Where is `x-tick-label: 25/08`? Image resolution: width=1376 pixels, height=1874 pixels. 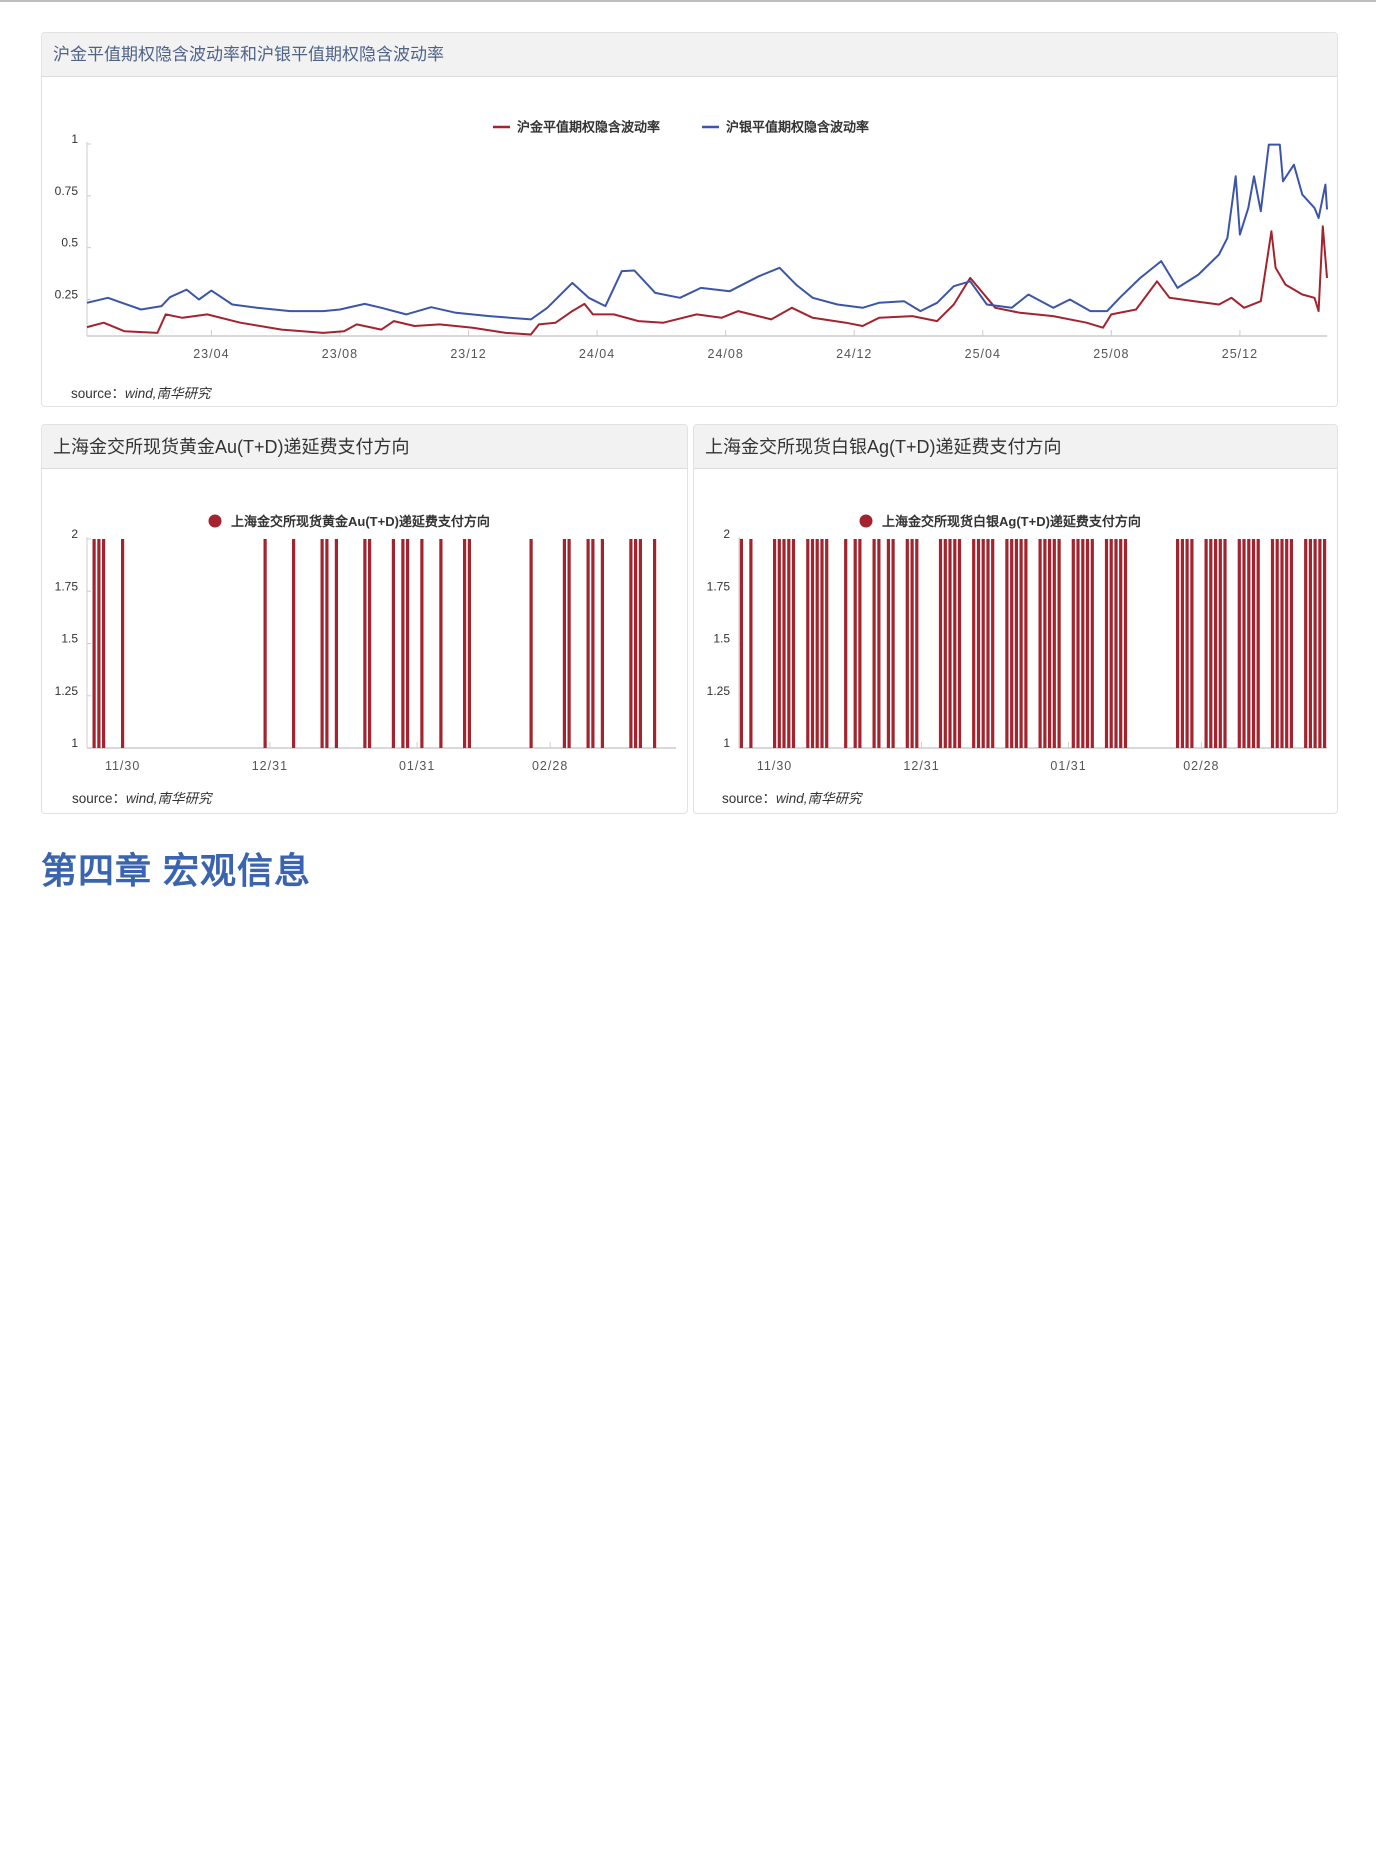
x-tick-label: 25/08 is located at coordinates (1111, 354).